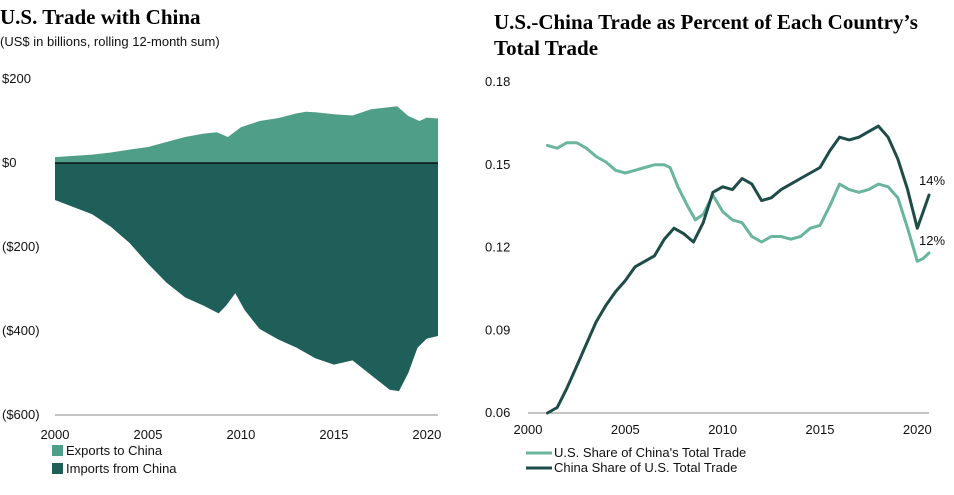 Image resolution: width=954 pixels, height=495 pixels. What do you see at coordinates (497, 247) in the screenshot?
I see `right-y-tick-label: 0.12` at bounding box center [497, 247].